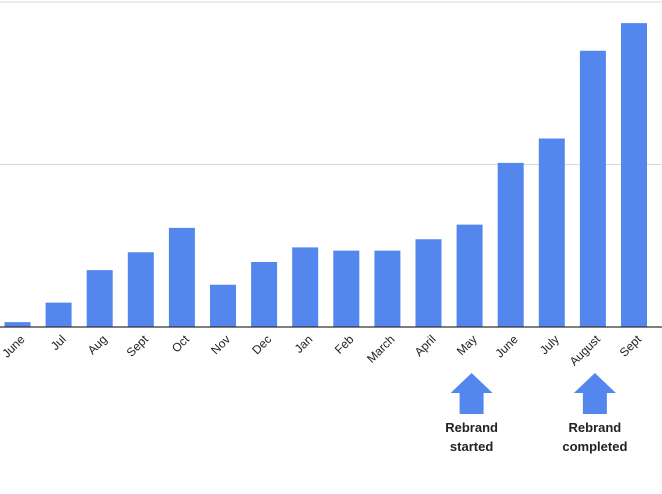 This screenshot has height=494, width=662. Describe the element at coordinates (387, 288) in the screenshot. I see `bar-march` at that location.